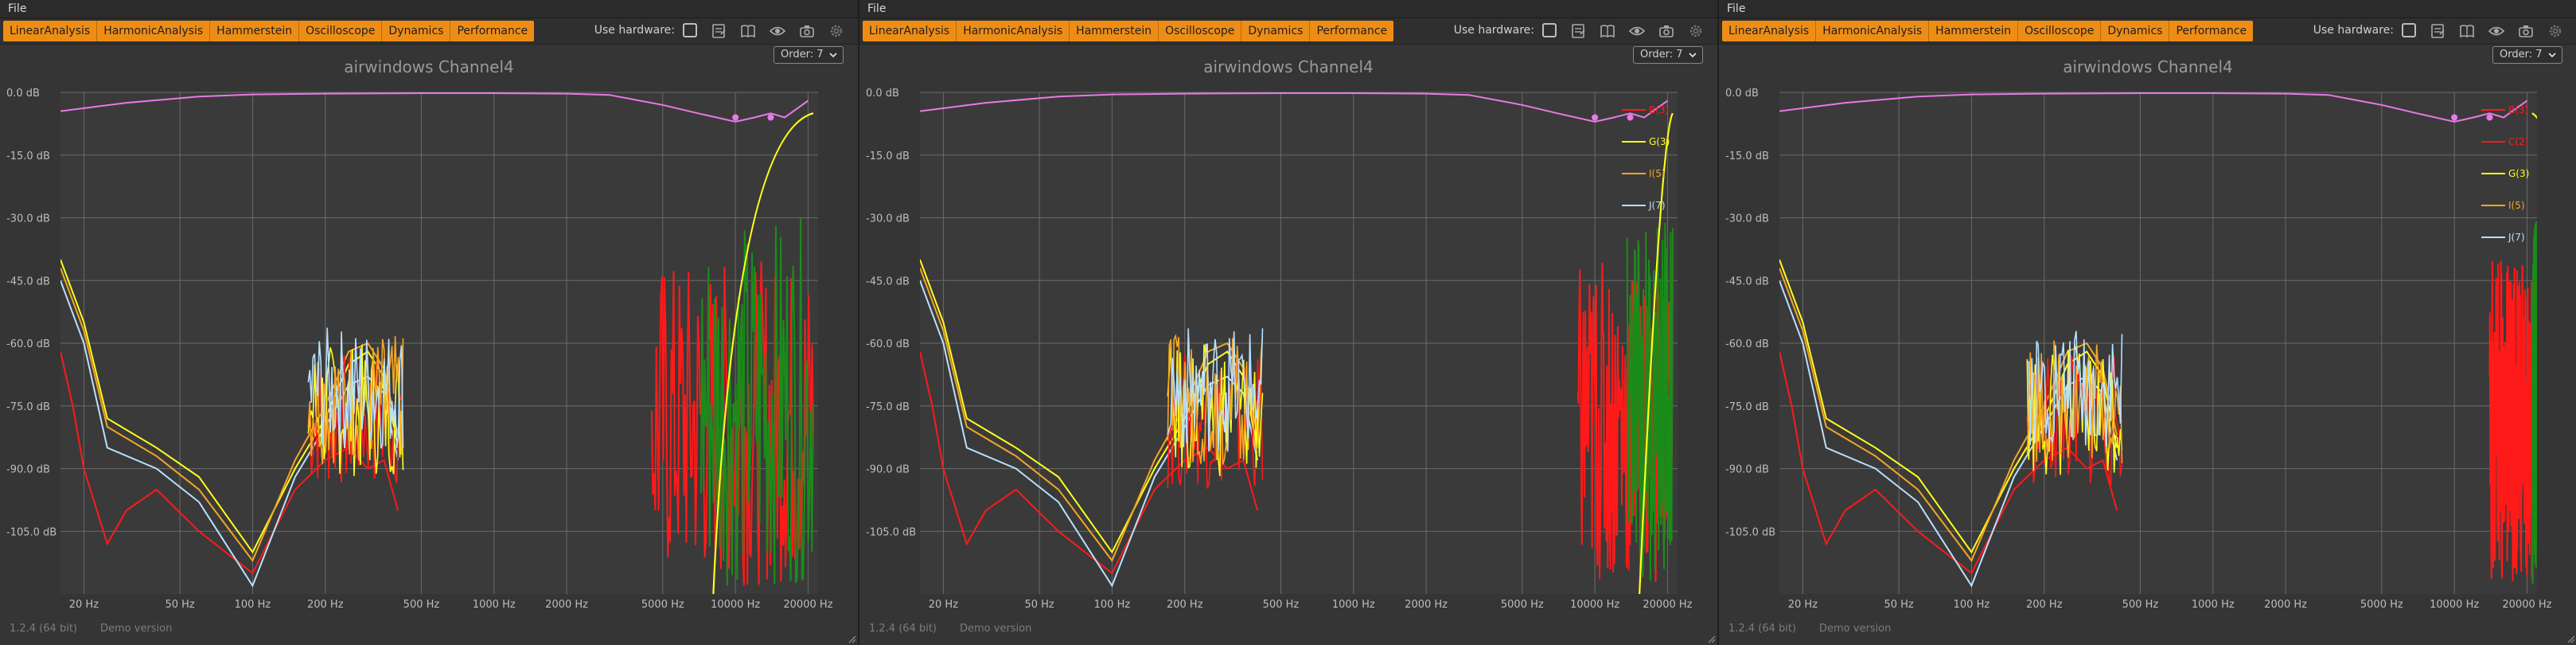  What do you see at coordinates (28, 470) in the screenshot?
I see `y-tick-label: -90.0 dB` at bounding box center [28, 470].